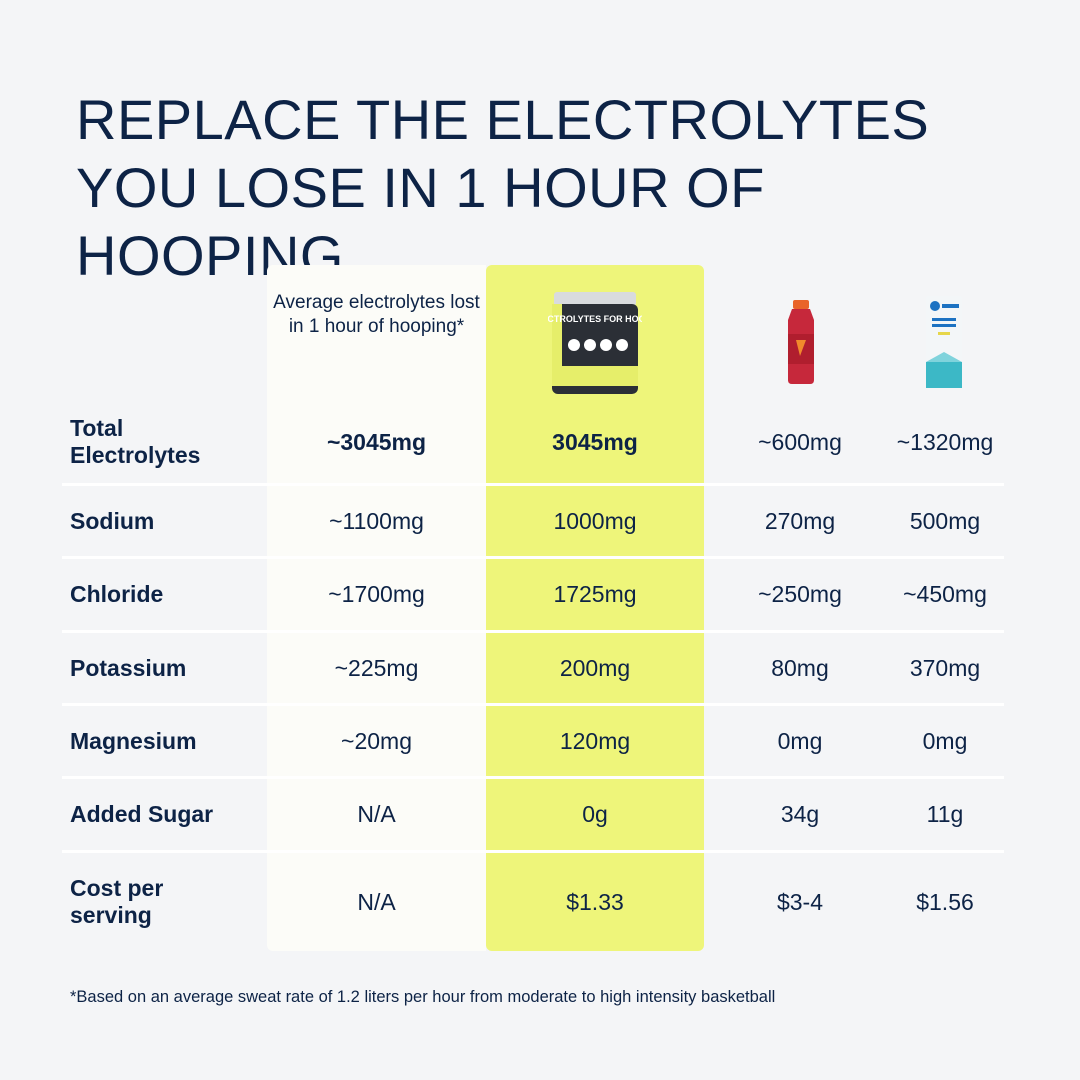 Image resolution: width=1080 pixels, height=1080 pixels. Describe the element at coordinates (595, 814) in the screenshot. I see `product-added-sugar: 0g` at that location.